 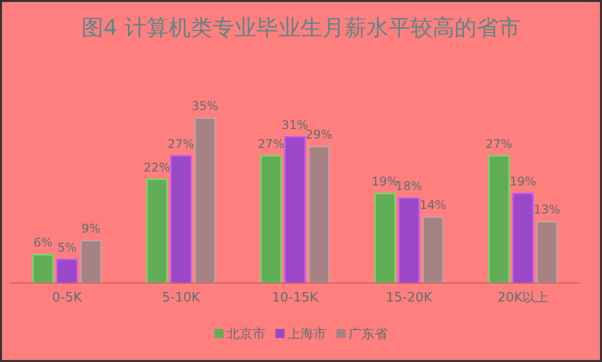 I want to click on legend-label: 广东省, so click(x=368, y=334).